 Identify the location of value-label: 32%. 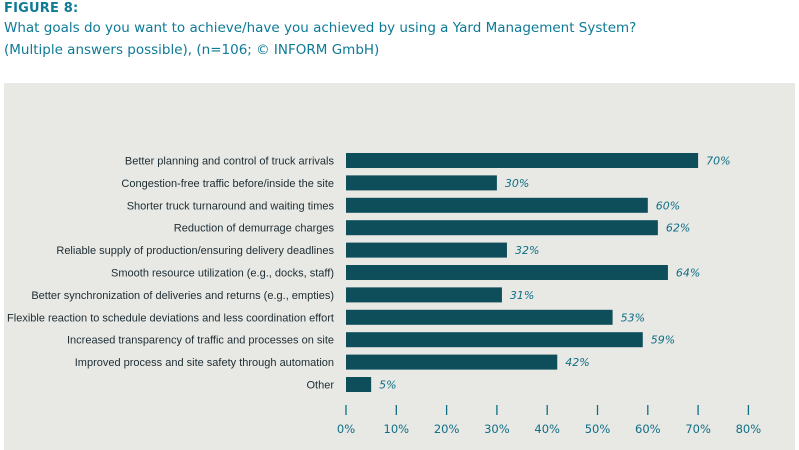
(527, 250).